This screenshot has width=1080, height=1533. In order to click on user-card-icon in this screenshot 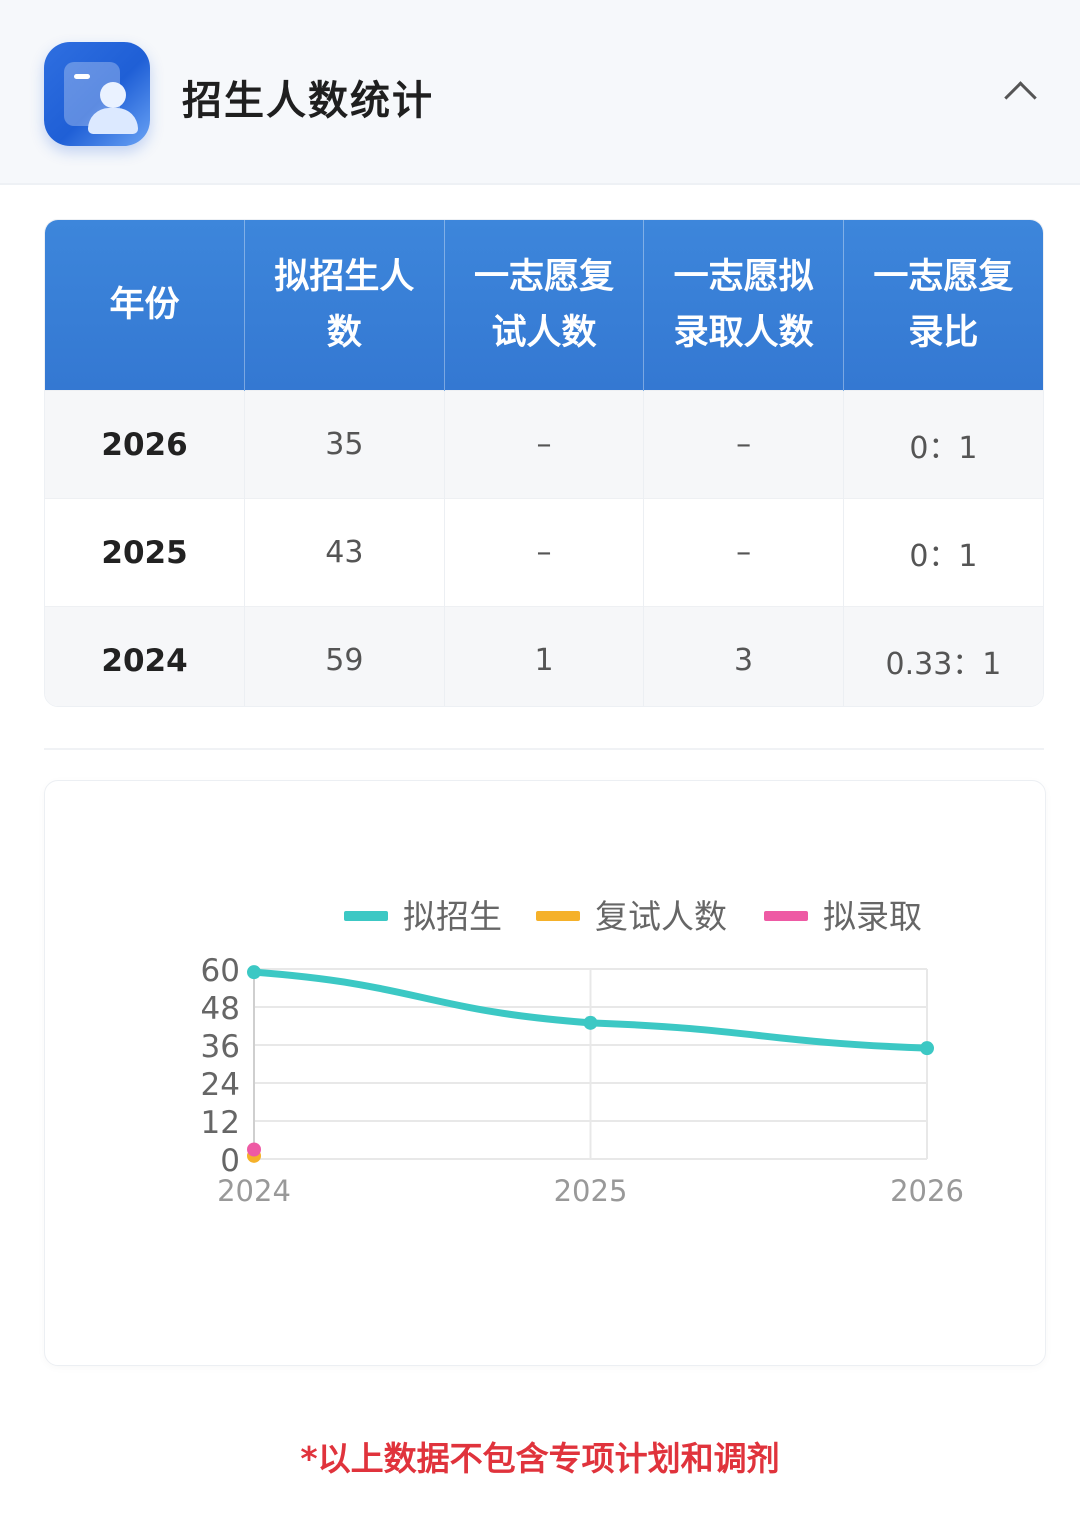, I will do `click(97, 94)`.